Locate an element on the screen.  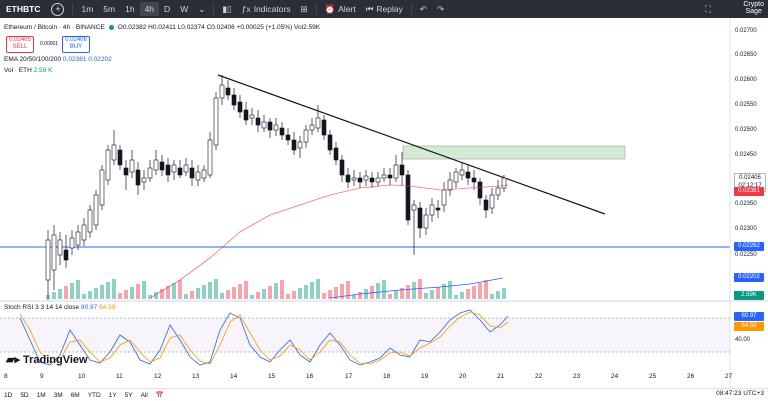
tf-w: W is located at coordinates (184, 9).